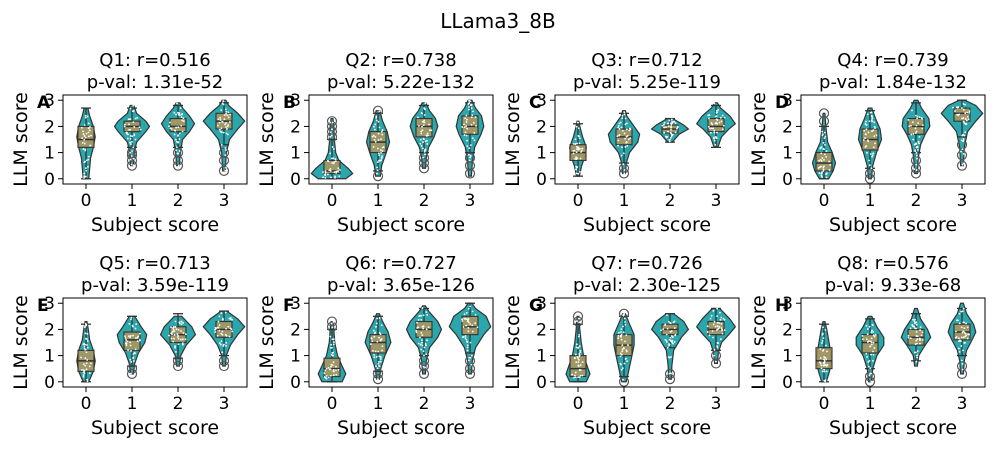 The width and height of the screenshot is (997, 457). Describe the element at coordinates (154, 263) in the screenshot. I see `panel-title-line1: Q5: r=0.713` at that location.